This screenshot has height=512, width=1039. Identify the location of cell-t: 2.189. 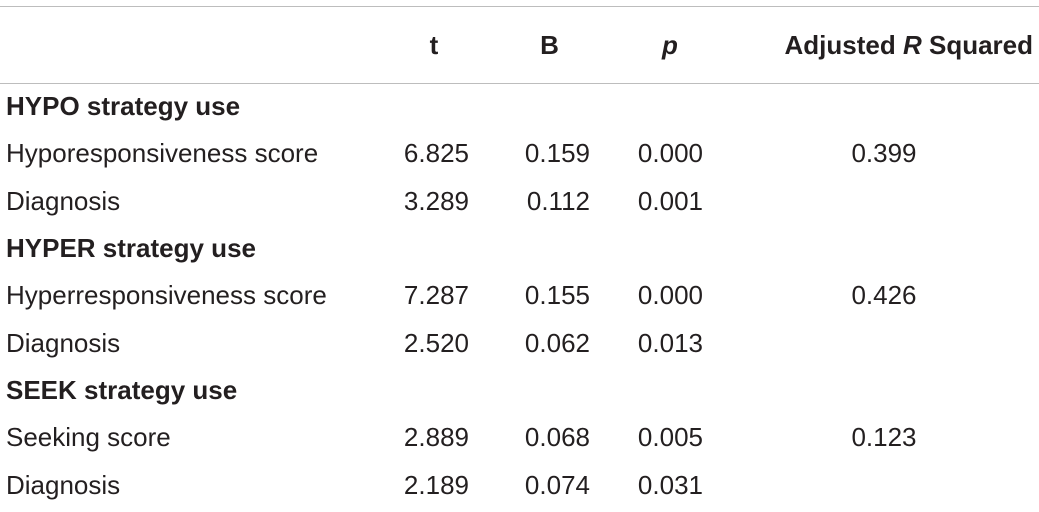
(436, 484).